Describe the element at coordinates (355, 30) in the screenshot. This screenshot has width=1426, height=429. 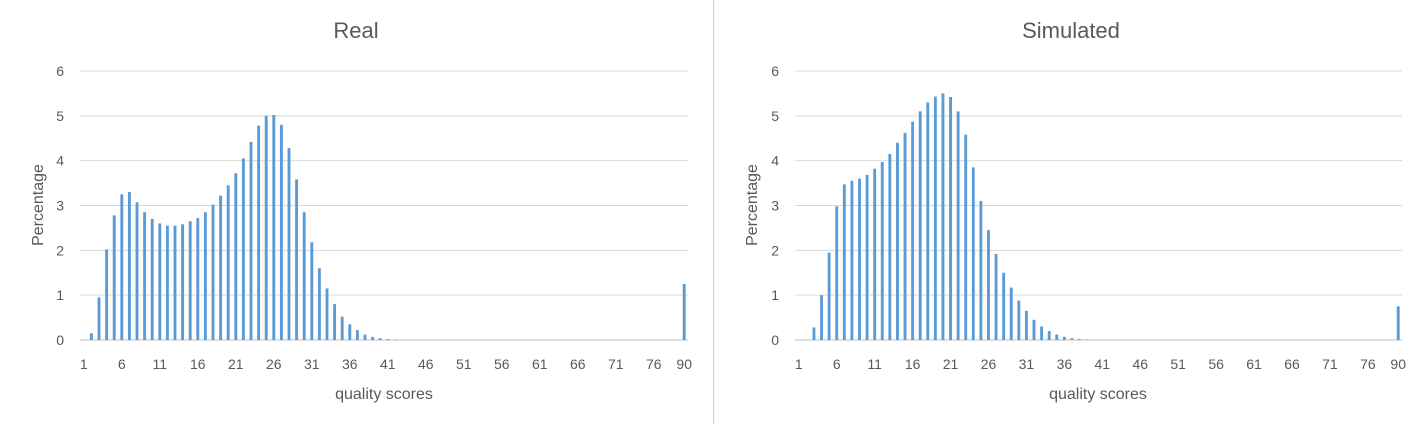
I see `chart-title: Real` at that location.